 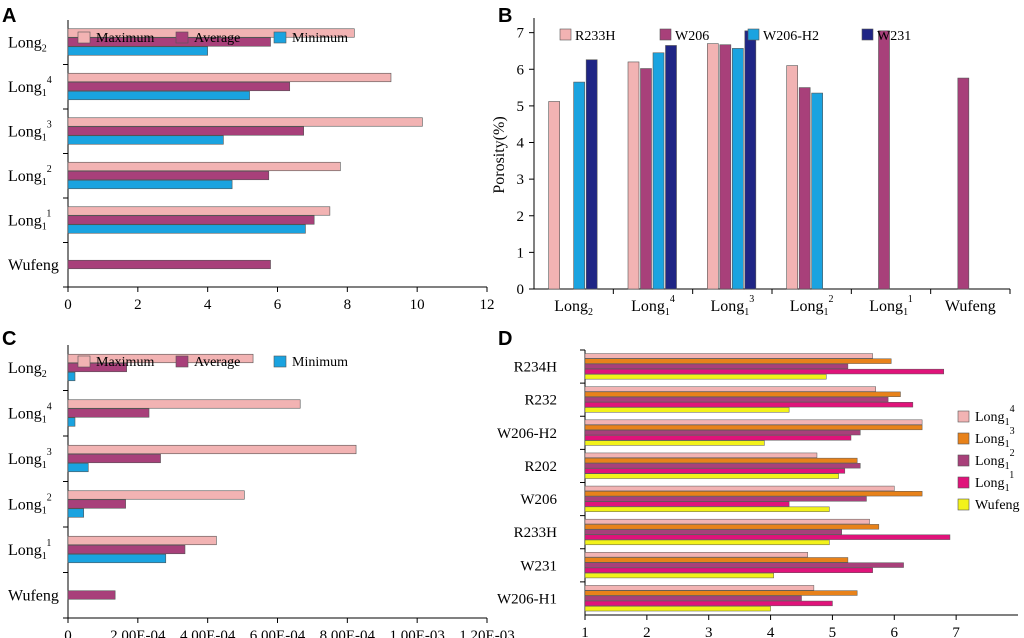 What do you see at coordinates (487, 305) in the screenshot?
I see `panel-a-x-tick-label: 12` at bounding box center [487, 305].